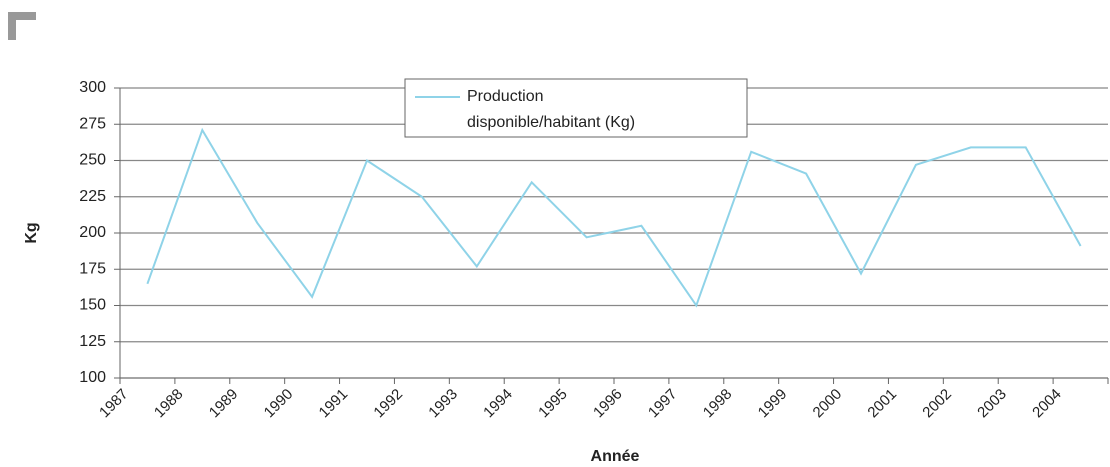  I want to click on x-tick-label: 1996, so click(608, 404).